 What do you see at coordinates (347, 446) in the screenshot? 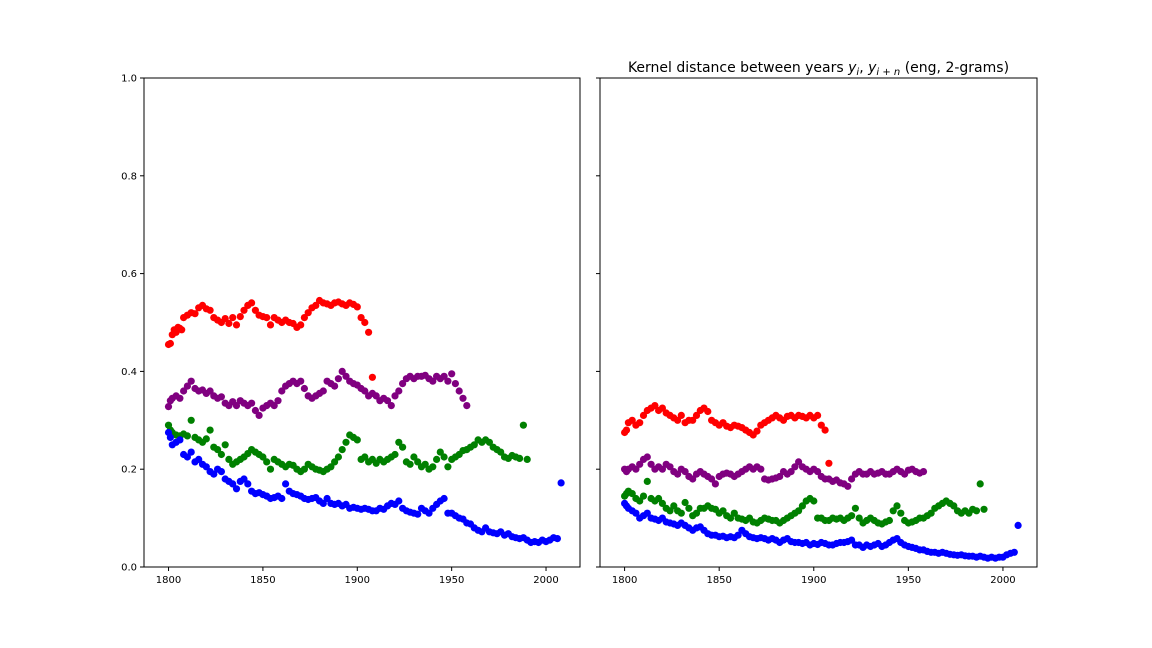
I see `left-series-green` at bounding box center [347, 446].